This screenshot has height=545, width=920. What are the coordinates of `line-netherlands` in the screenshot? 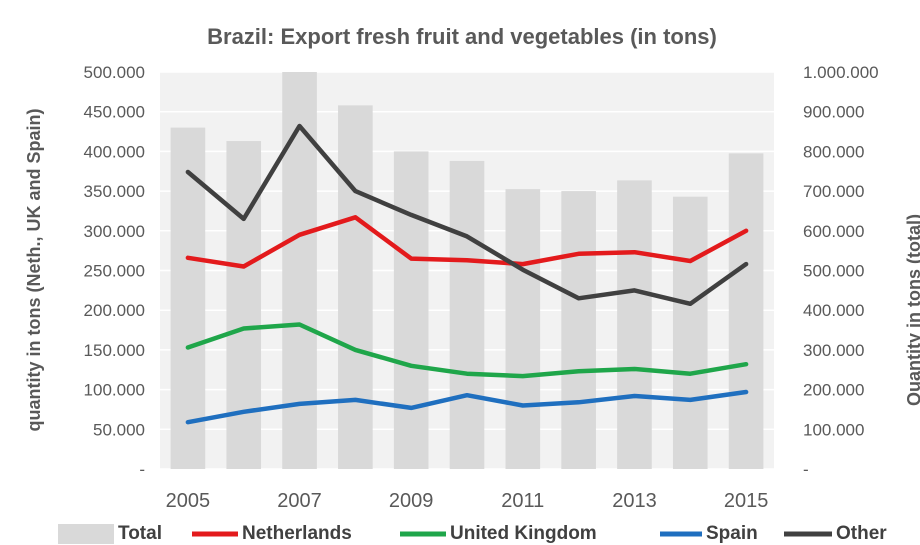 It's located at (467, 242).